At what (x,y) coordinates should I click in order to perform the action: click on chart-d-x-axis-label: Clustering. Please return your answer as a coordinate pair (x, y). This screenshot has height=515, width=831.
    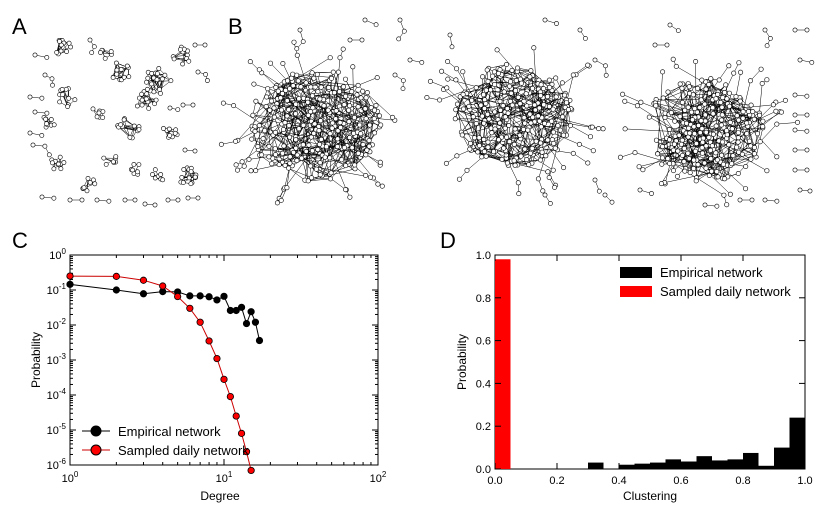
    Looking at the image, I should click on (650, 496).